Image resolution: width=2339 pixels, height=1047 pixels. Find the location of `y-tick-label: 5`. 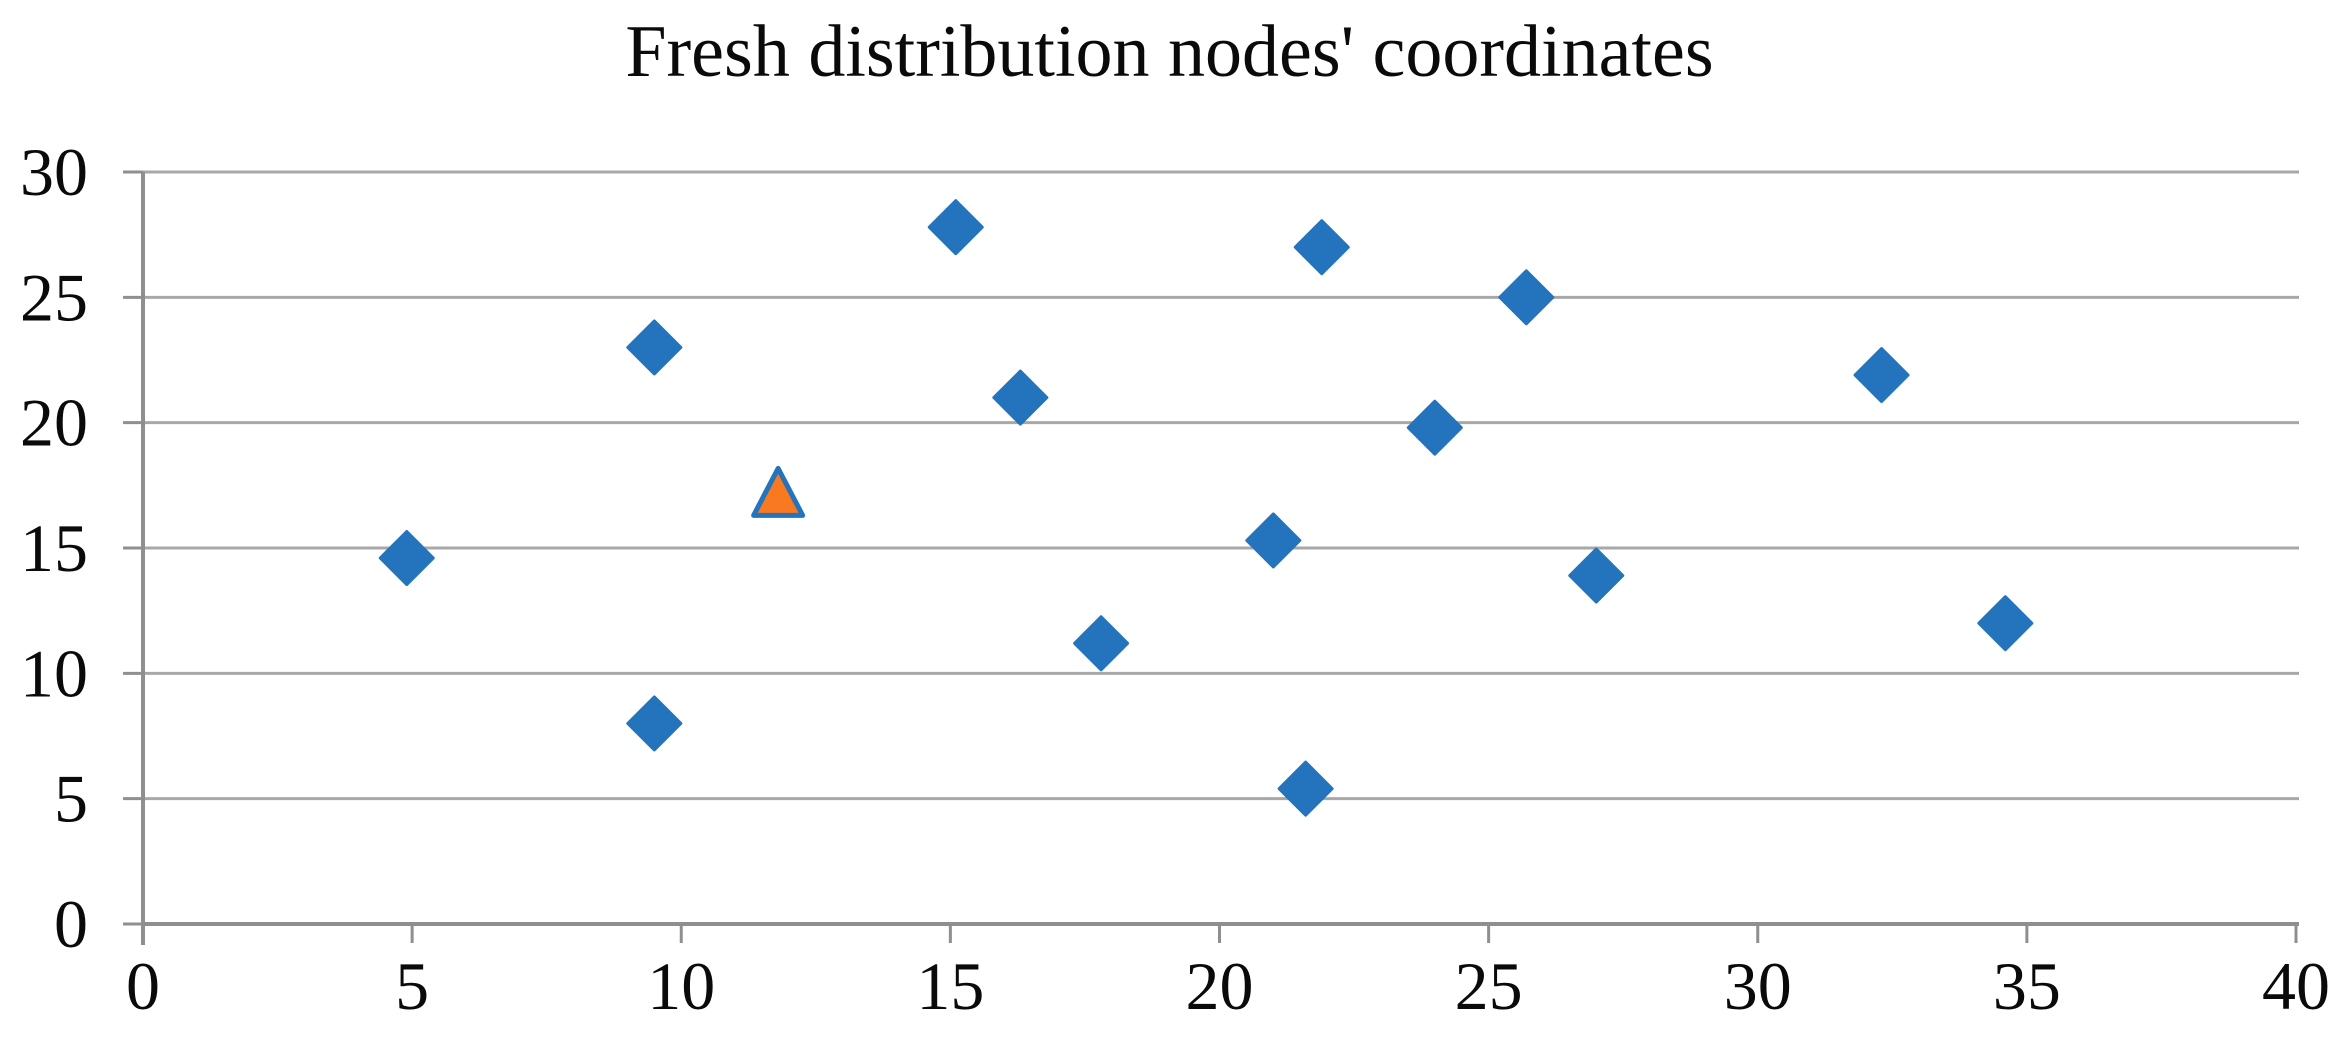

y-tick-label: 5 is located at coordinates (71, 799).